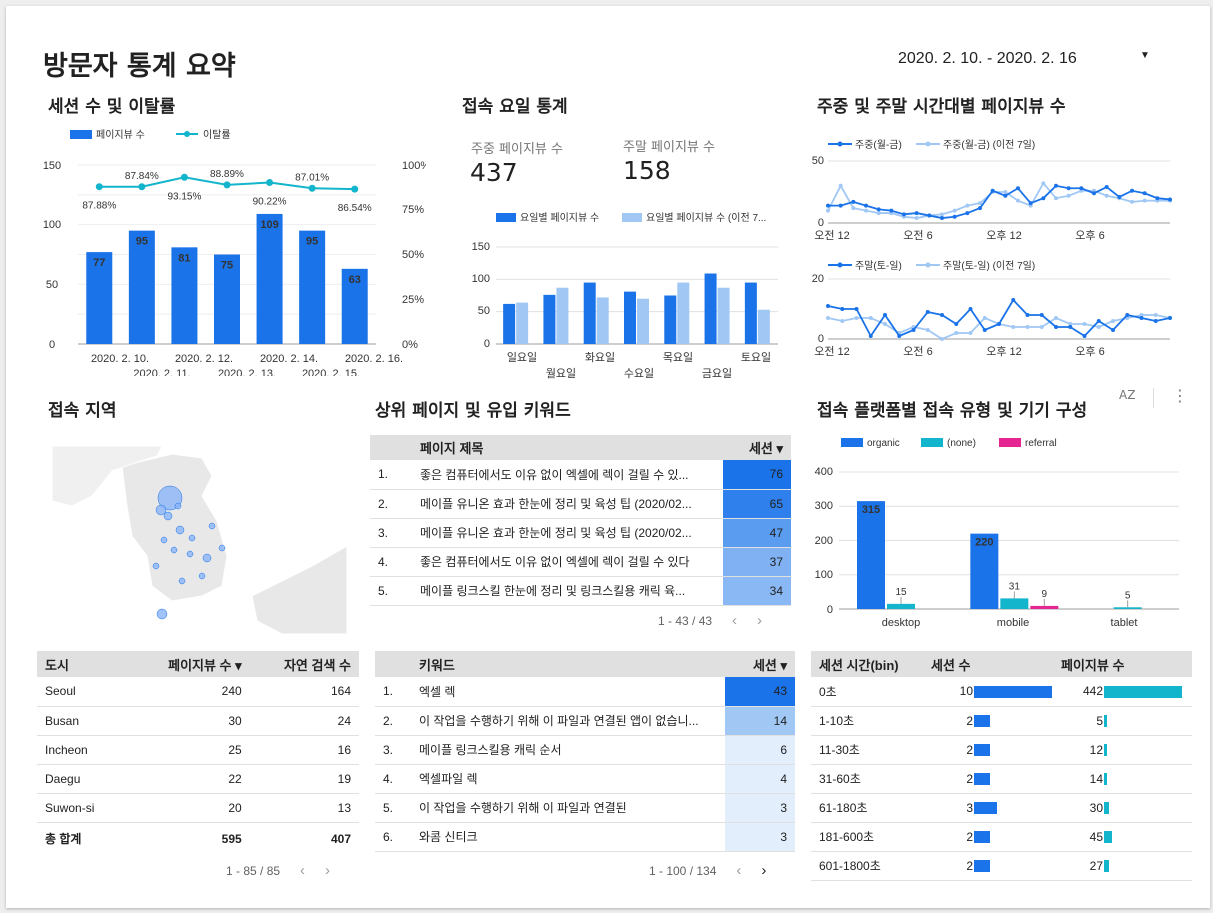  What do you see at coordinates (52, 285) in the screenshot?
I see `y-tick: 50` at bounding box center [52, 285].